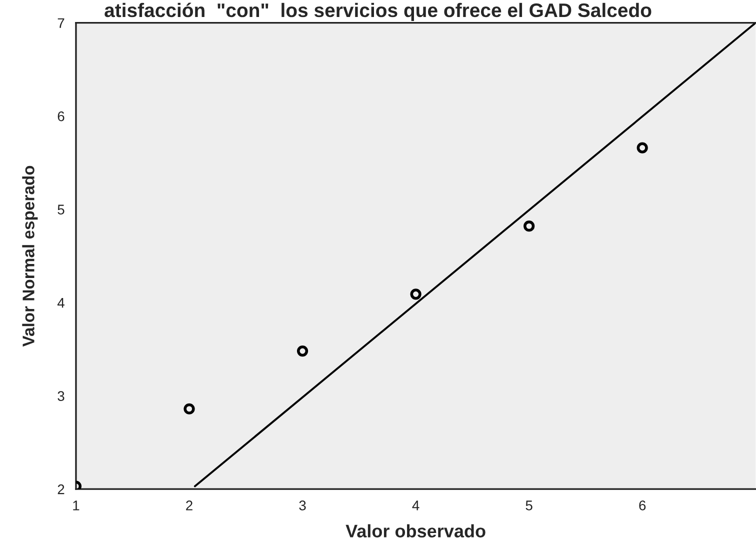  What do you see at coordinates (302, 505) in the screenshot?
I see `x-tick-label: 3` at bounding box center [302, 505].